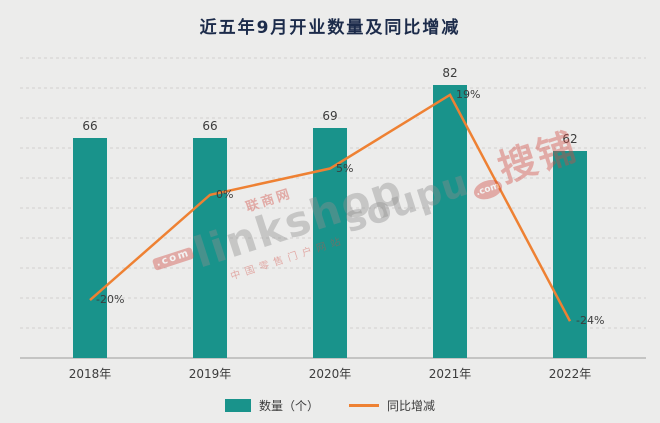  Describe the element at coordinates (110, 300) in the screenshot. I see `line-value-label: -20%` at that location.